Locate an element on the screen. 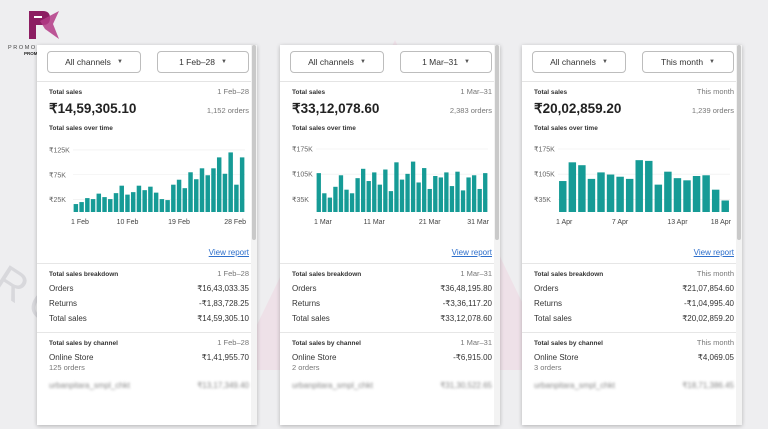 The image size is (768, 429). channel-row: urbanpitara_smpl_chkt ₹31,30,522.65 is located at coordinates (392, 385).